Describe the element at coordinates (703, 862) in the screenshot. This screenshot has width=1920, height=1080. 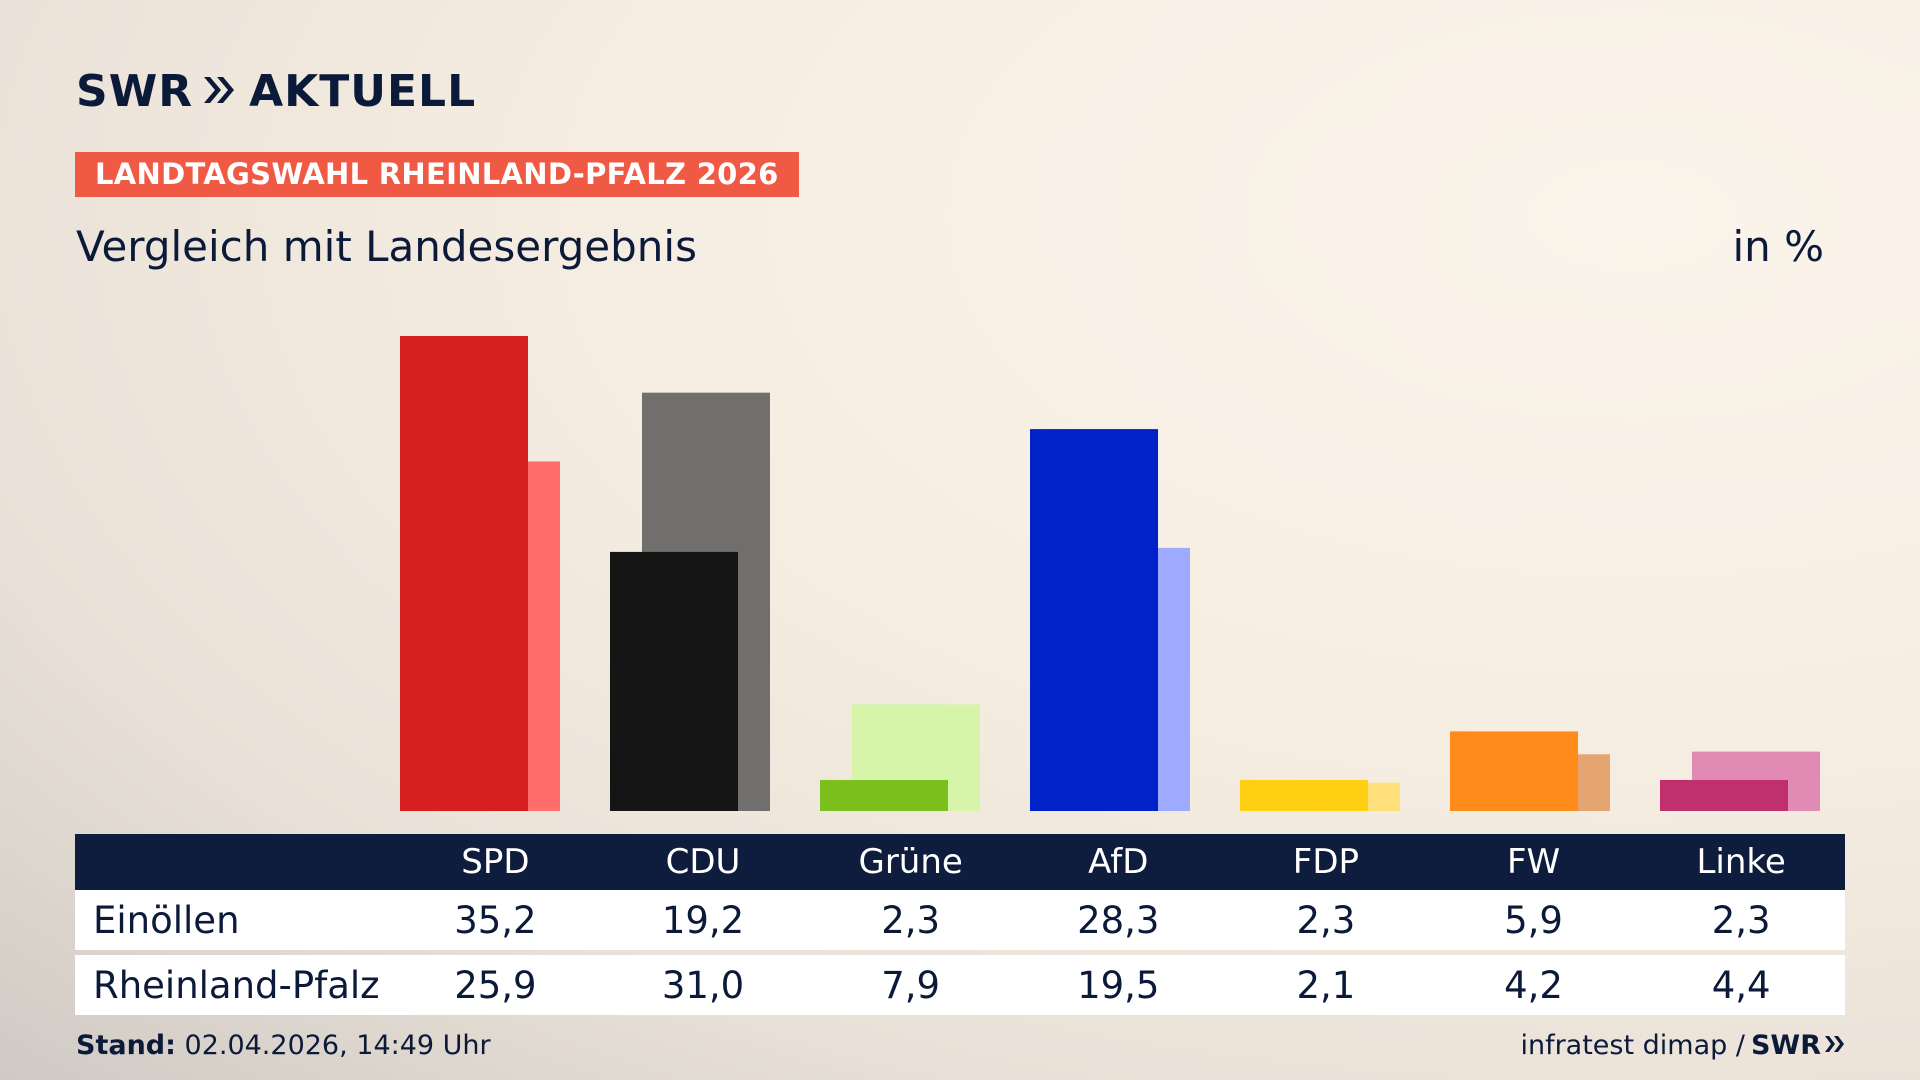
I see `party-header: CDU` at that location.